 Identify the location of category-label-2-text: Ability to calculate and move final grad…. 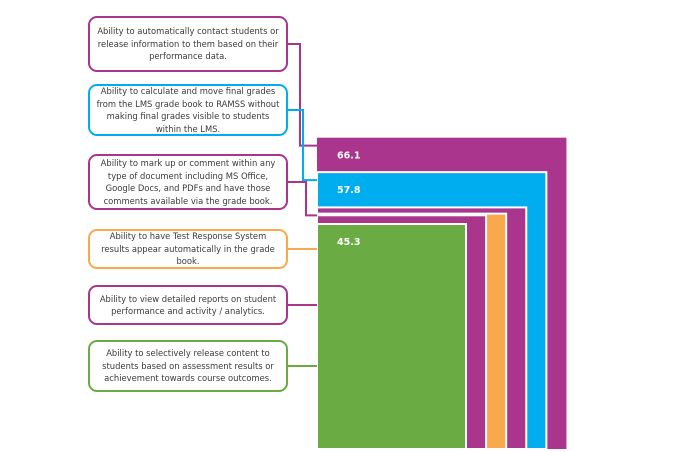
(188, 110).